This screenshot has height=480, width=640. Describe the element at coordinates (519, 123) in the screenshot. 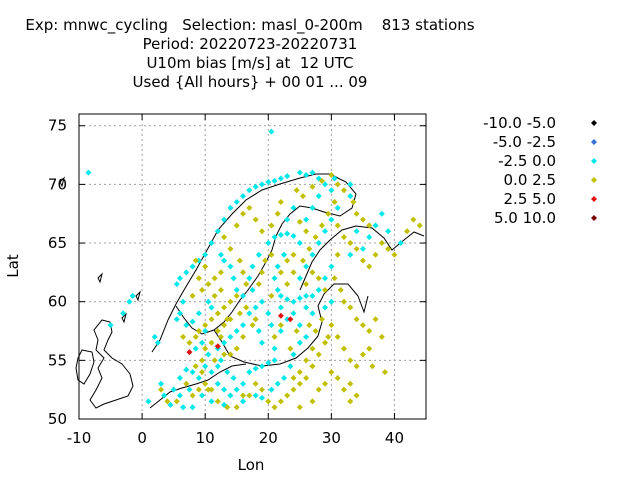

I see `legend-label: -10.0 -5.0` at that location.